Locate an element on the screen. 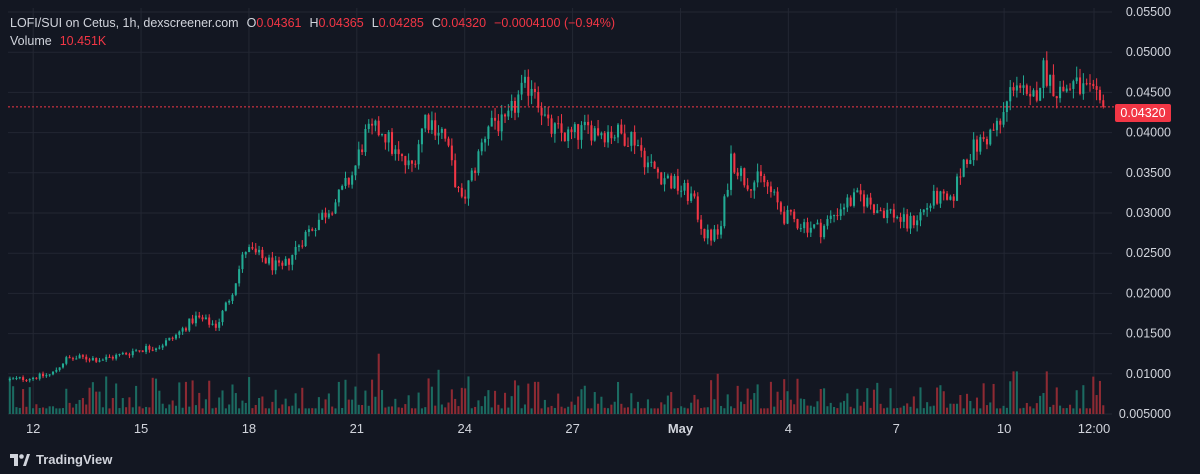 The height and width of the screenshot is (474, 1200). time-axis: 12 15 18 21 24 27 May 4 7 10 12:00 is located at coordinates (568, 428).